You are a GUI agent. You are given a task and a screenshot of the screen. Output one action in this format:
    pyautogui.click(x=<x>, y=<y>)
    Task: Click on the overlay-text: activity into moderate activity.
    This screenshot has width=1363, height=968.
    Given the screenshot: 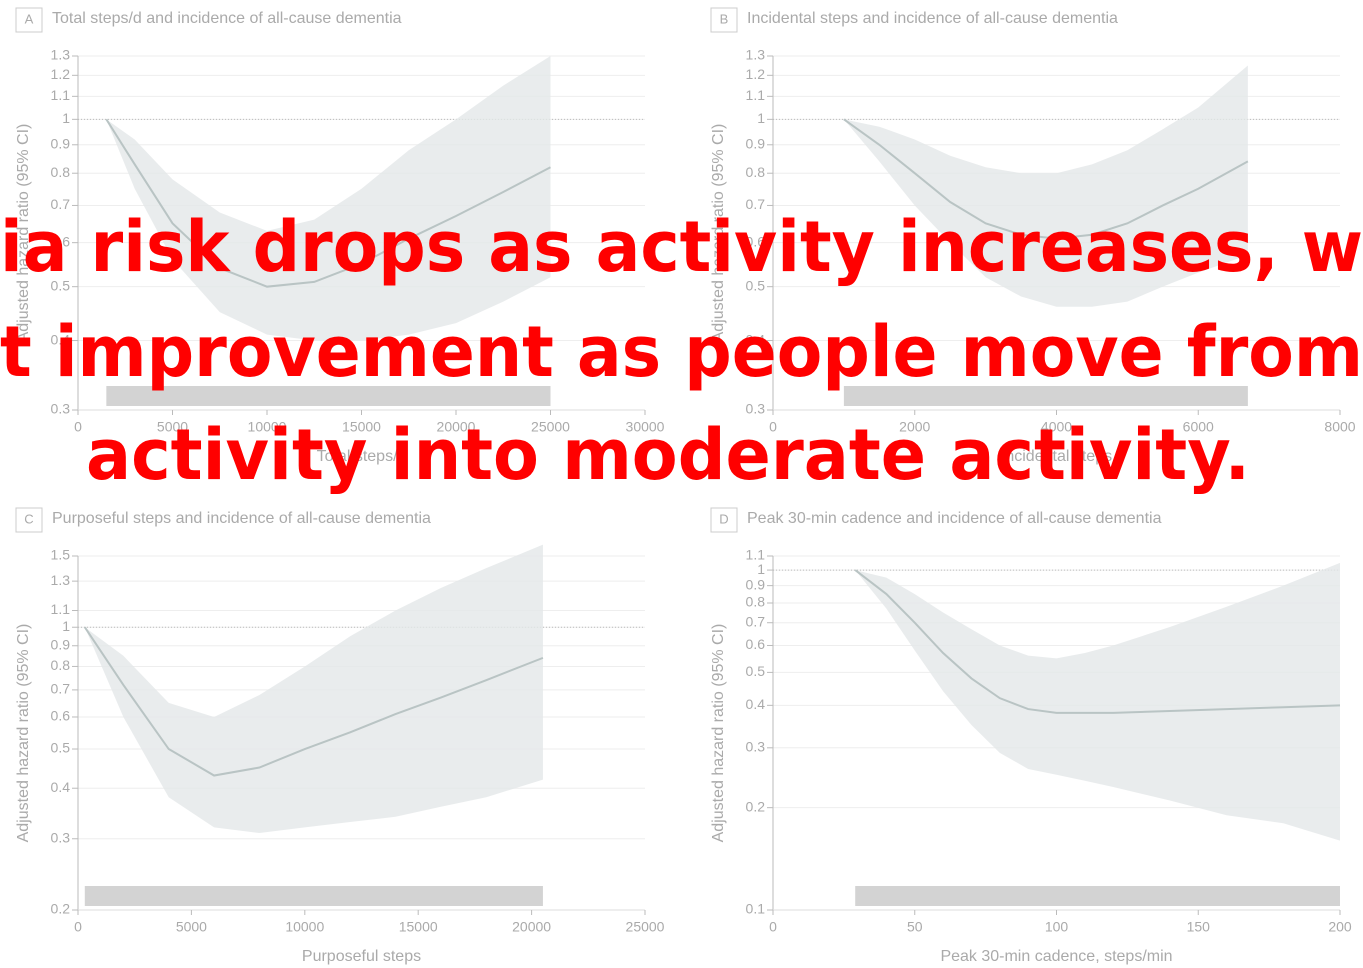 What is the action you would take?
    pyautogui.click(x=668, y=455)
    